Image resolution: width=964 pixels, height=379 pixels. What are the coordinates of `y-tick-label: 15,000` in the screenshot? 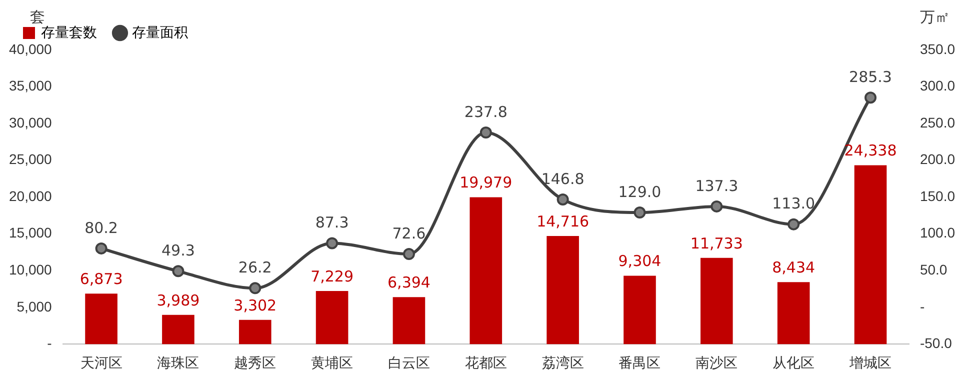 It's located at (30, 232).